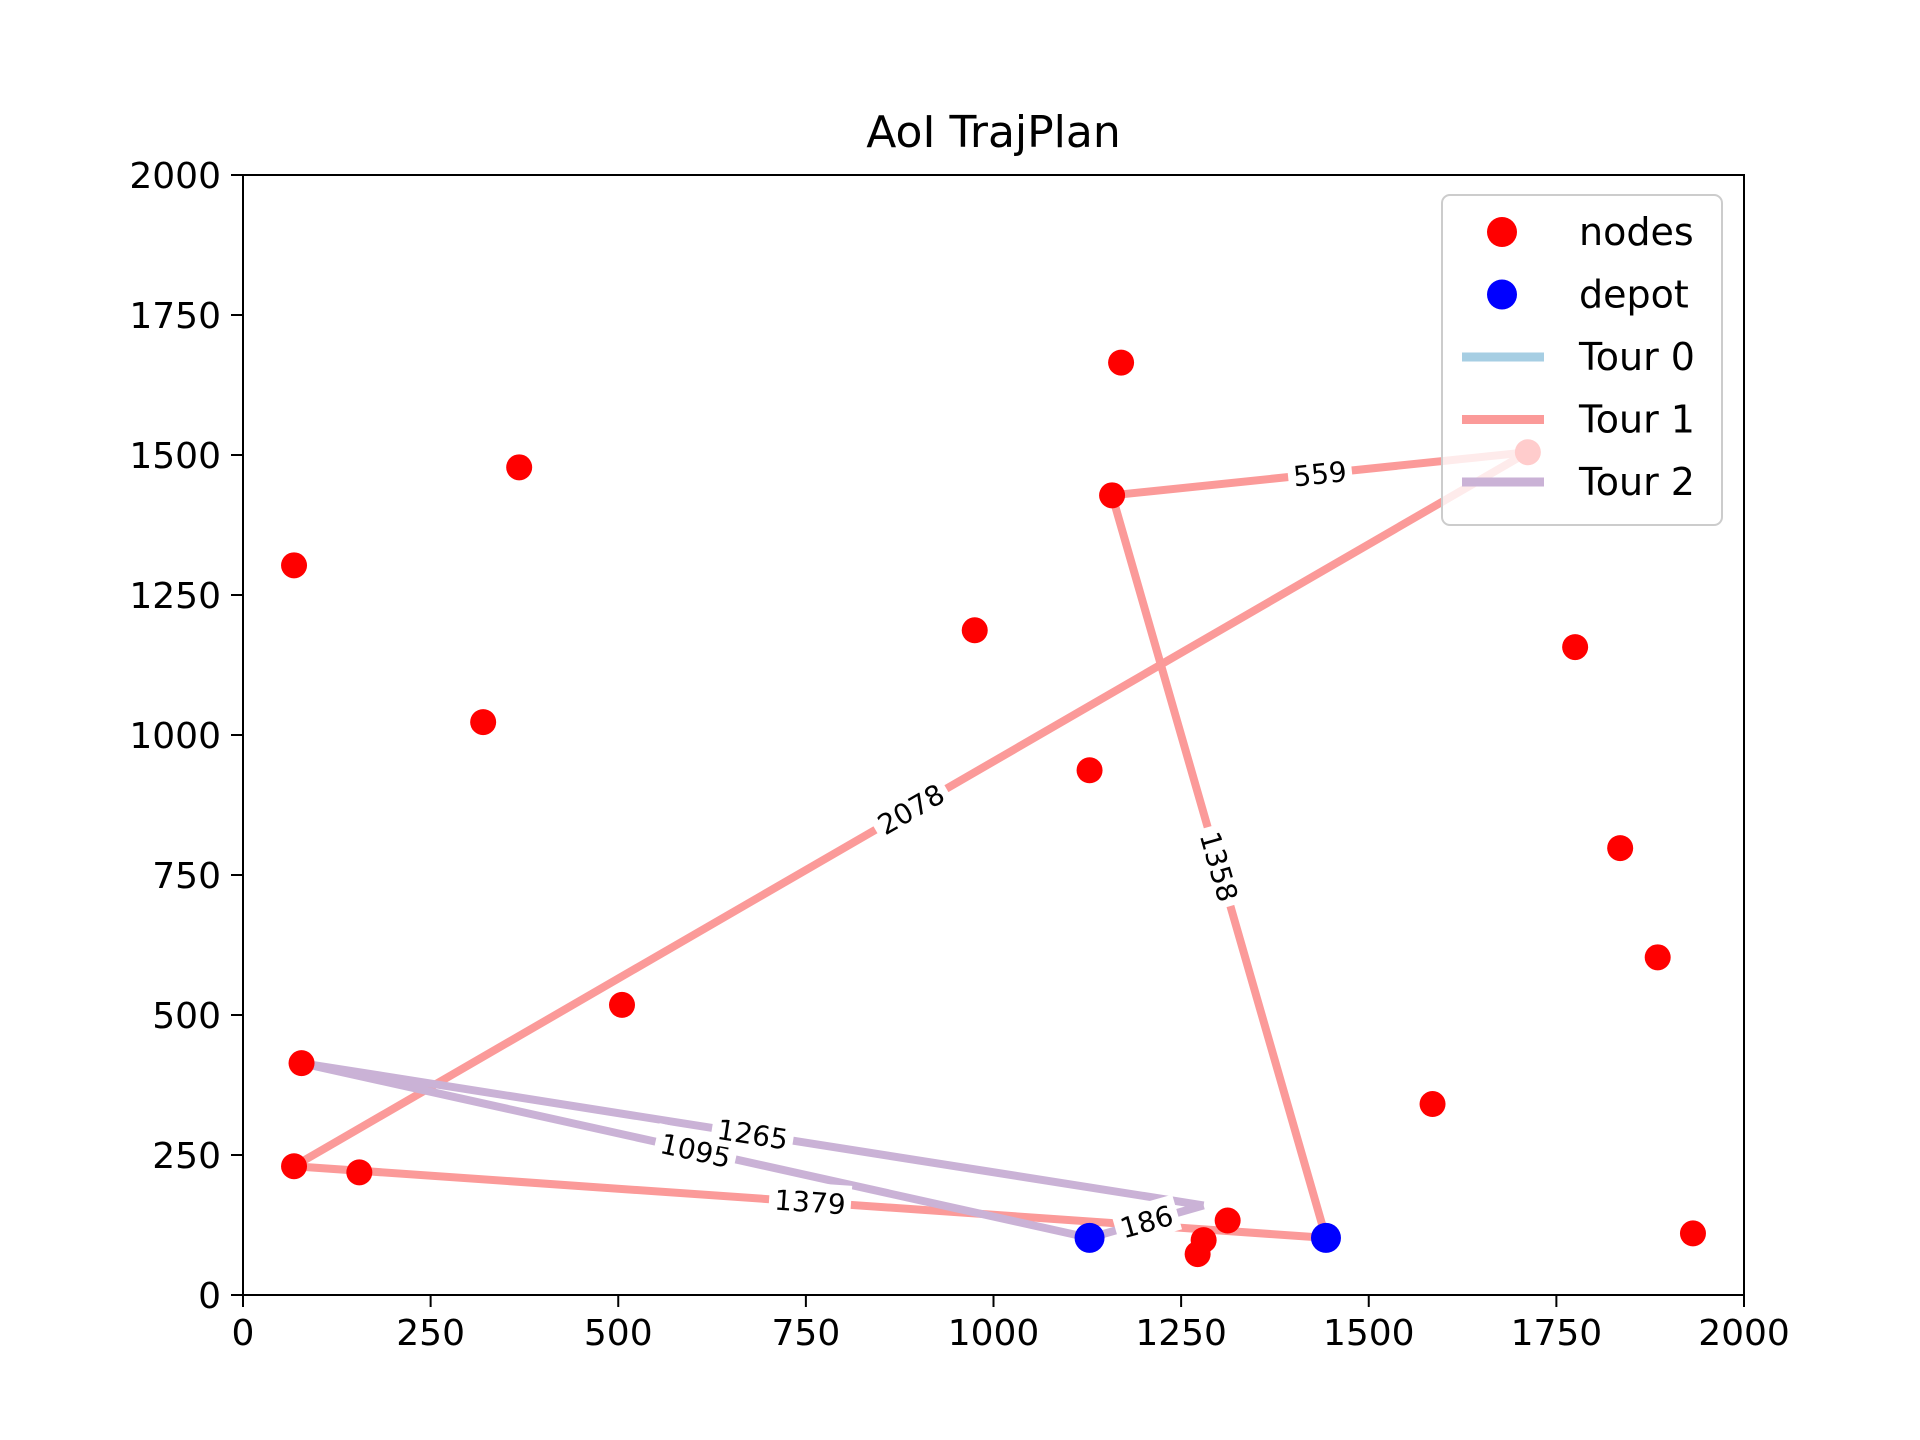  I want to click on y-tick-label: 500, so click(186, 1016).